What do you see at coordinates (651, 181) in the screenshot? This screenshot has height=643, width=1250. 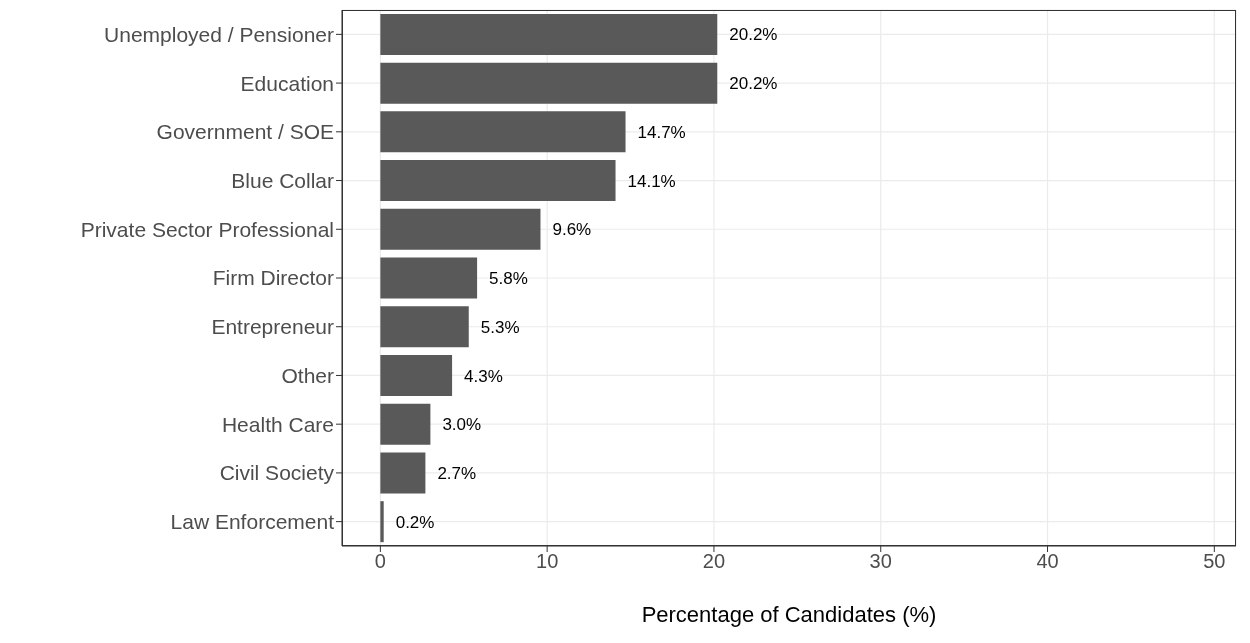 I see `data-label: 14.1%` at bounding box center [651, 181].